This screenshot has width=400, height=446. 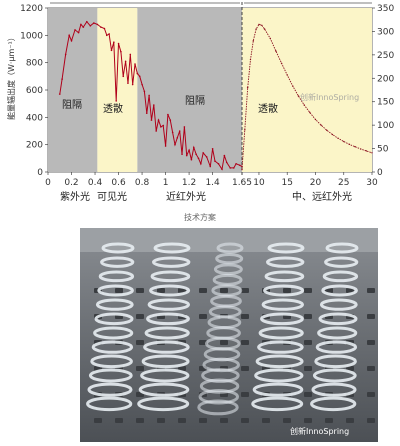 I want to click on photo-watermark: 创新InnoSpring, so click(x=320, y=431).